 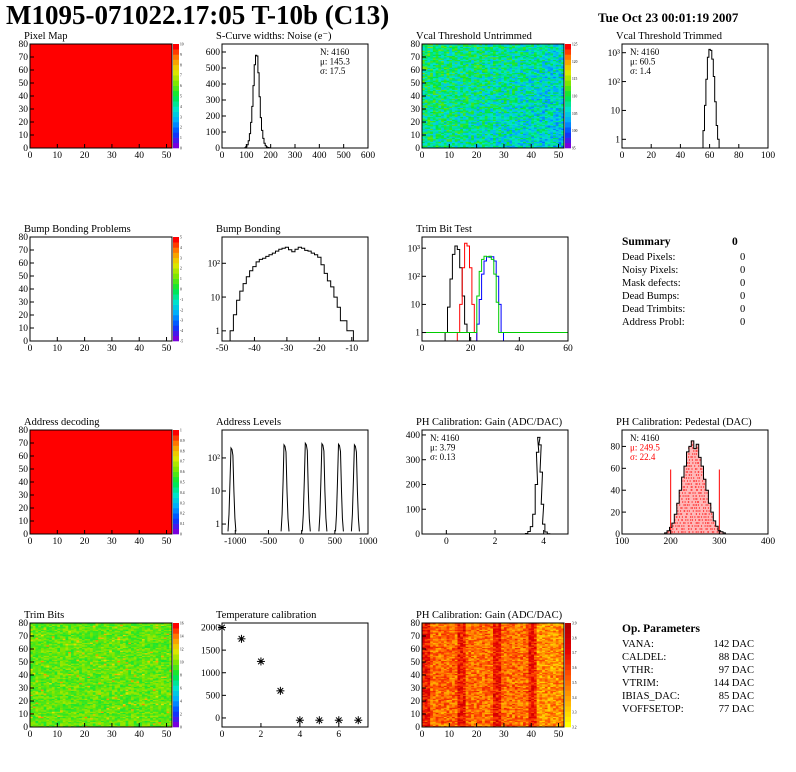 I want to click on x-tick-label: -40, so click(x=254, y=349).